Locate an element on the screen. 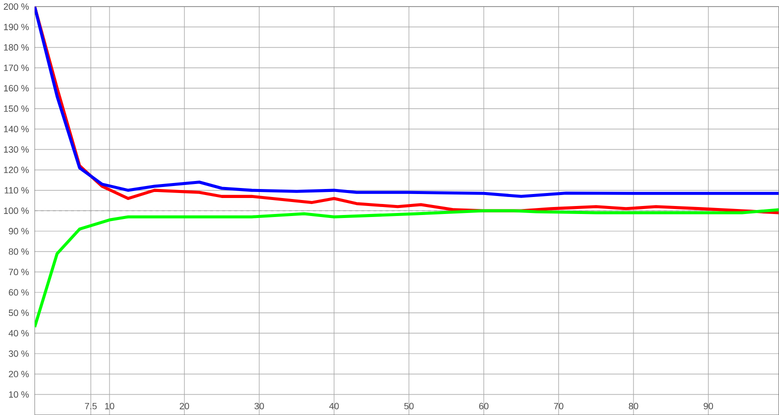 The image size is (779, 415). y-tick-label: 10 % is located at coordinates (19, 394).